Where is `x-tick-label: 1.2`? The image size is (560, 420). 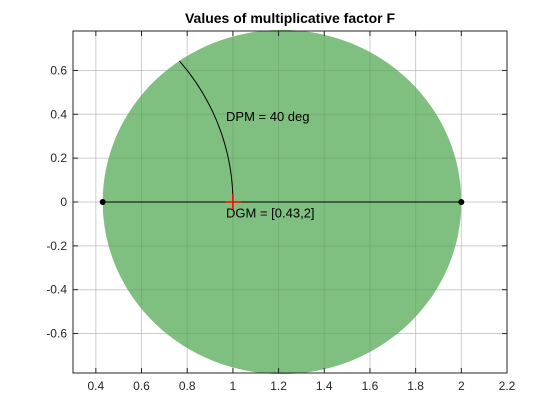
x-tick-label: 1.2 is located at coordinates (278, 386).